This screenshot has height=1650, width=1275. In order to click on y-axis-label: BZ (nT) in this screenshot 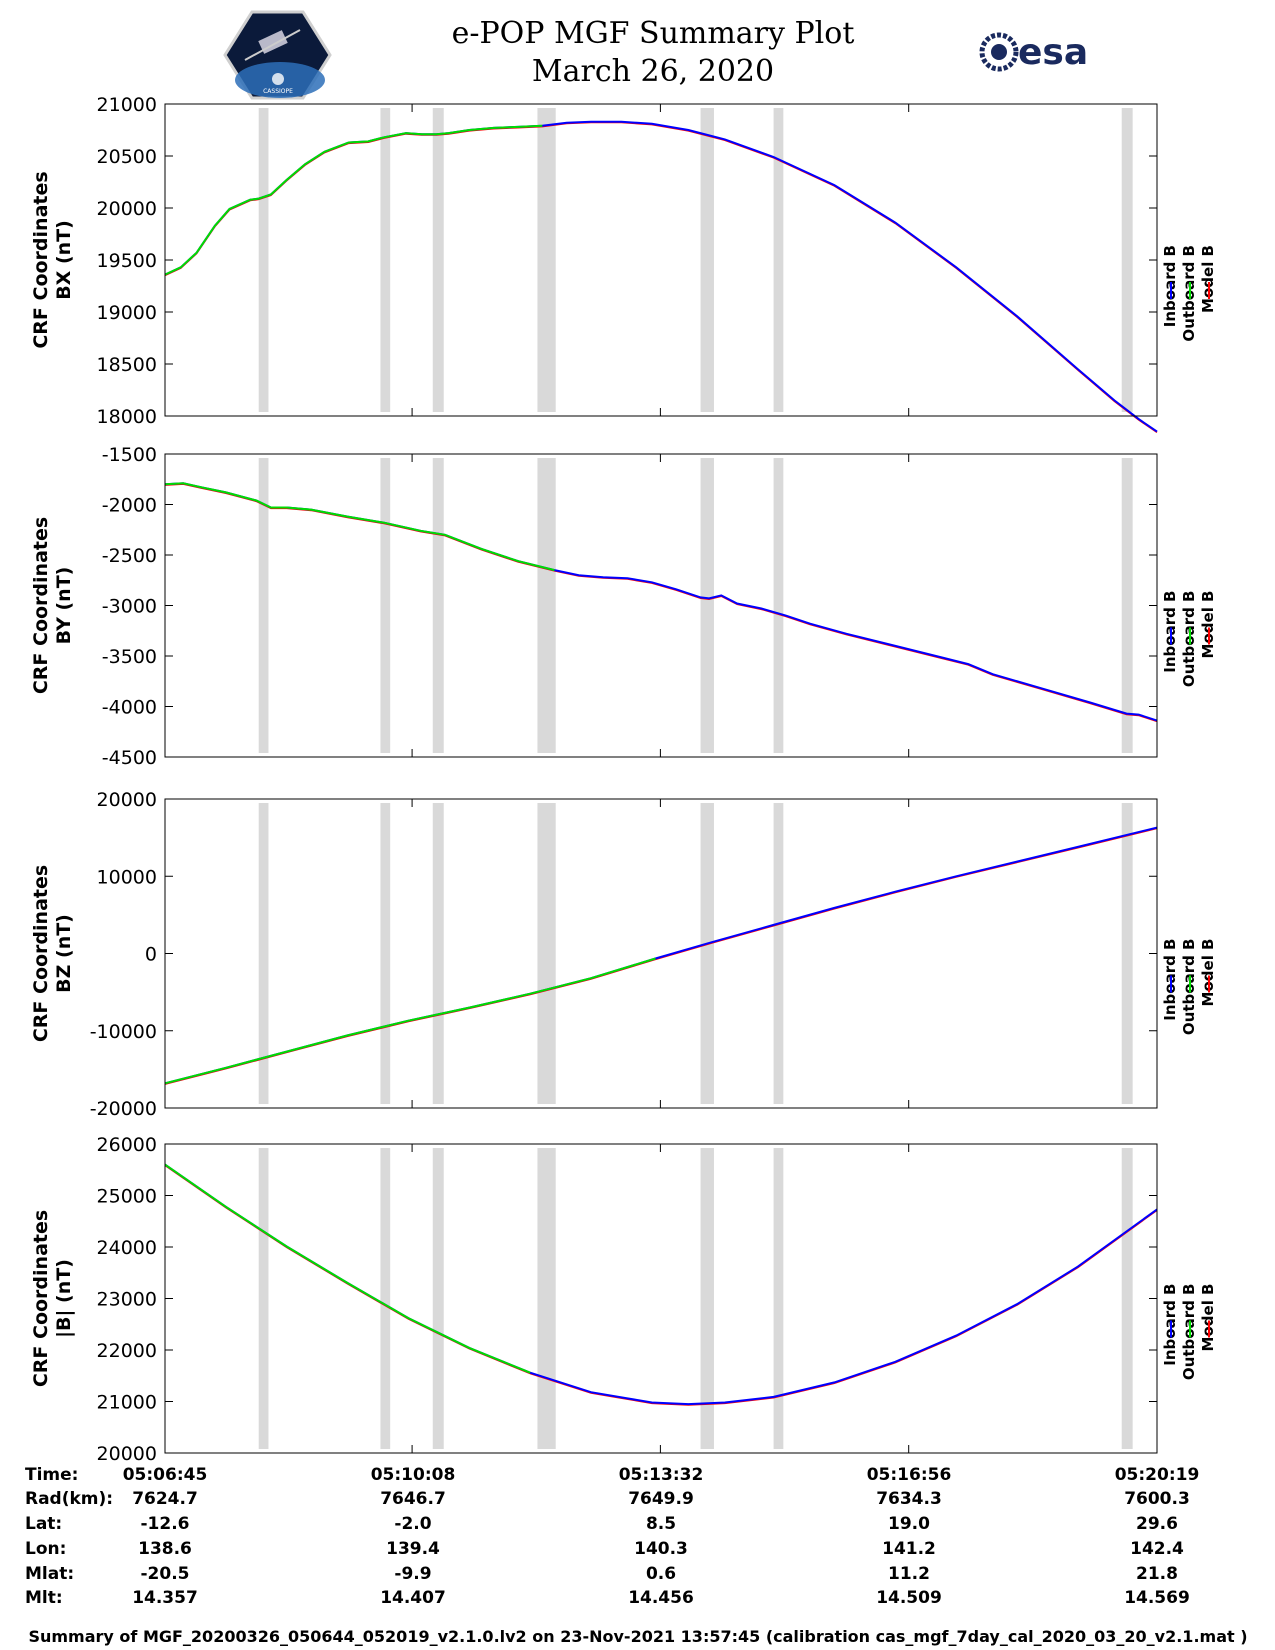, I will do `click(64, 953)`.